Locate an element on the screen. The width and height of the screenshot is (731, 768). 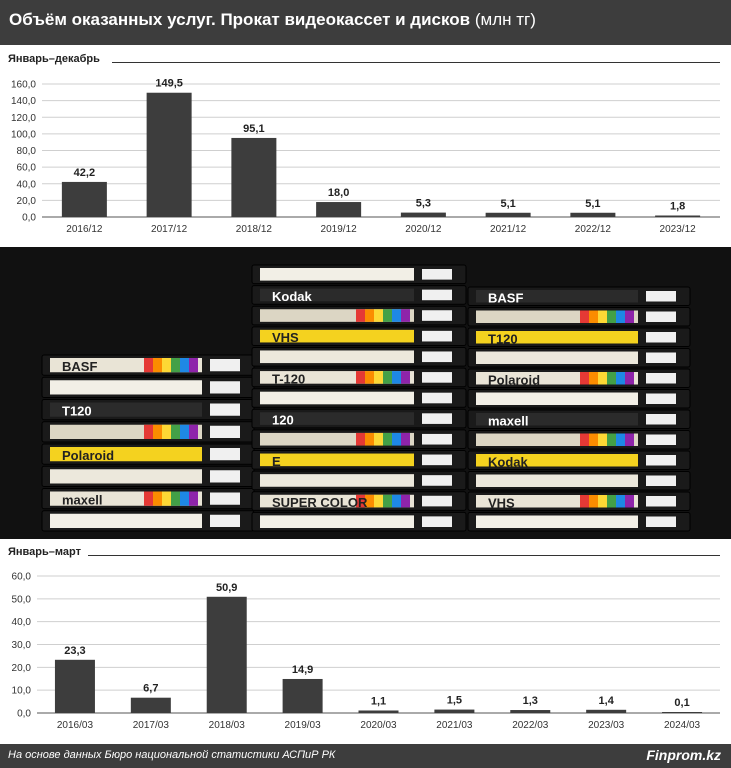
cassette-brand-label: SUPER COLOR is located at coordinates (320, 502).